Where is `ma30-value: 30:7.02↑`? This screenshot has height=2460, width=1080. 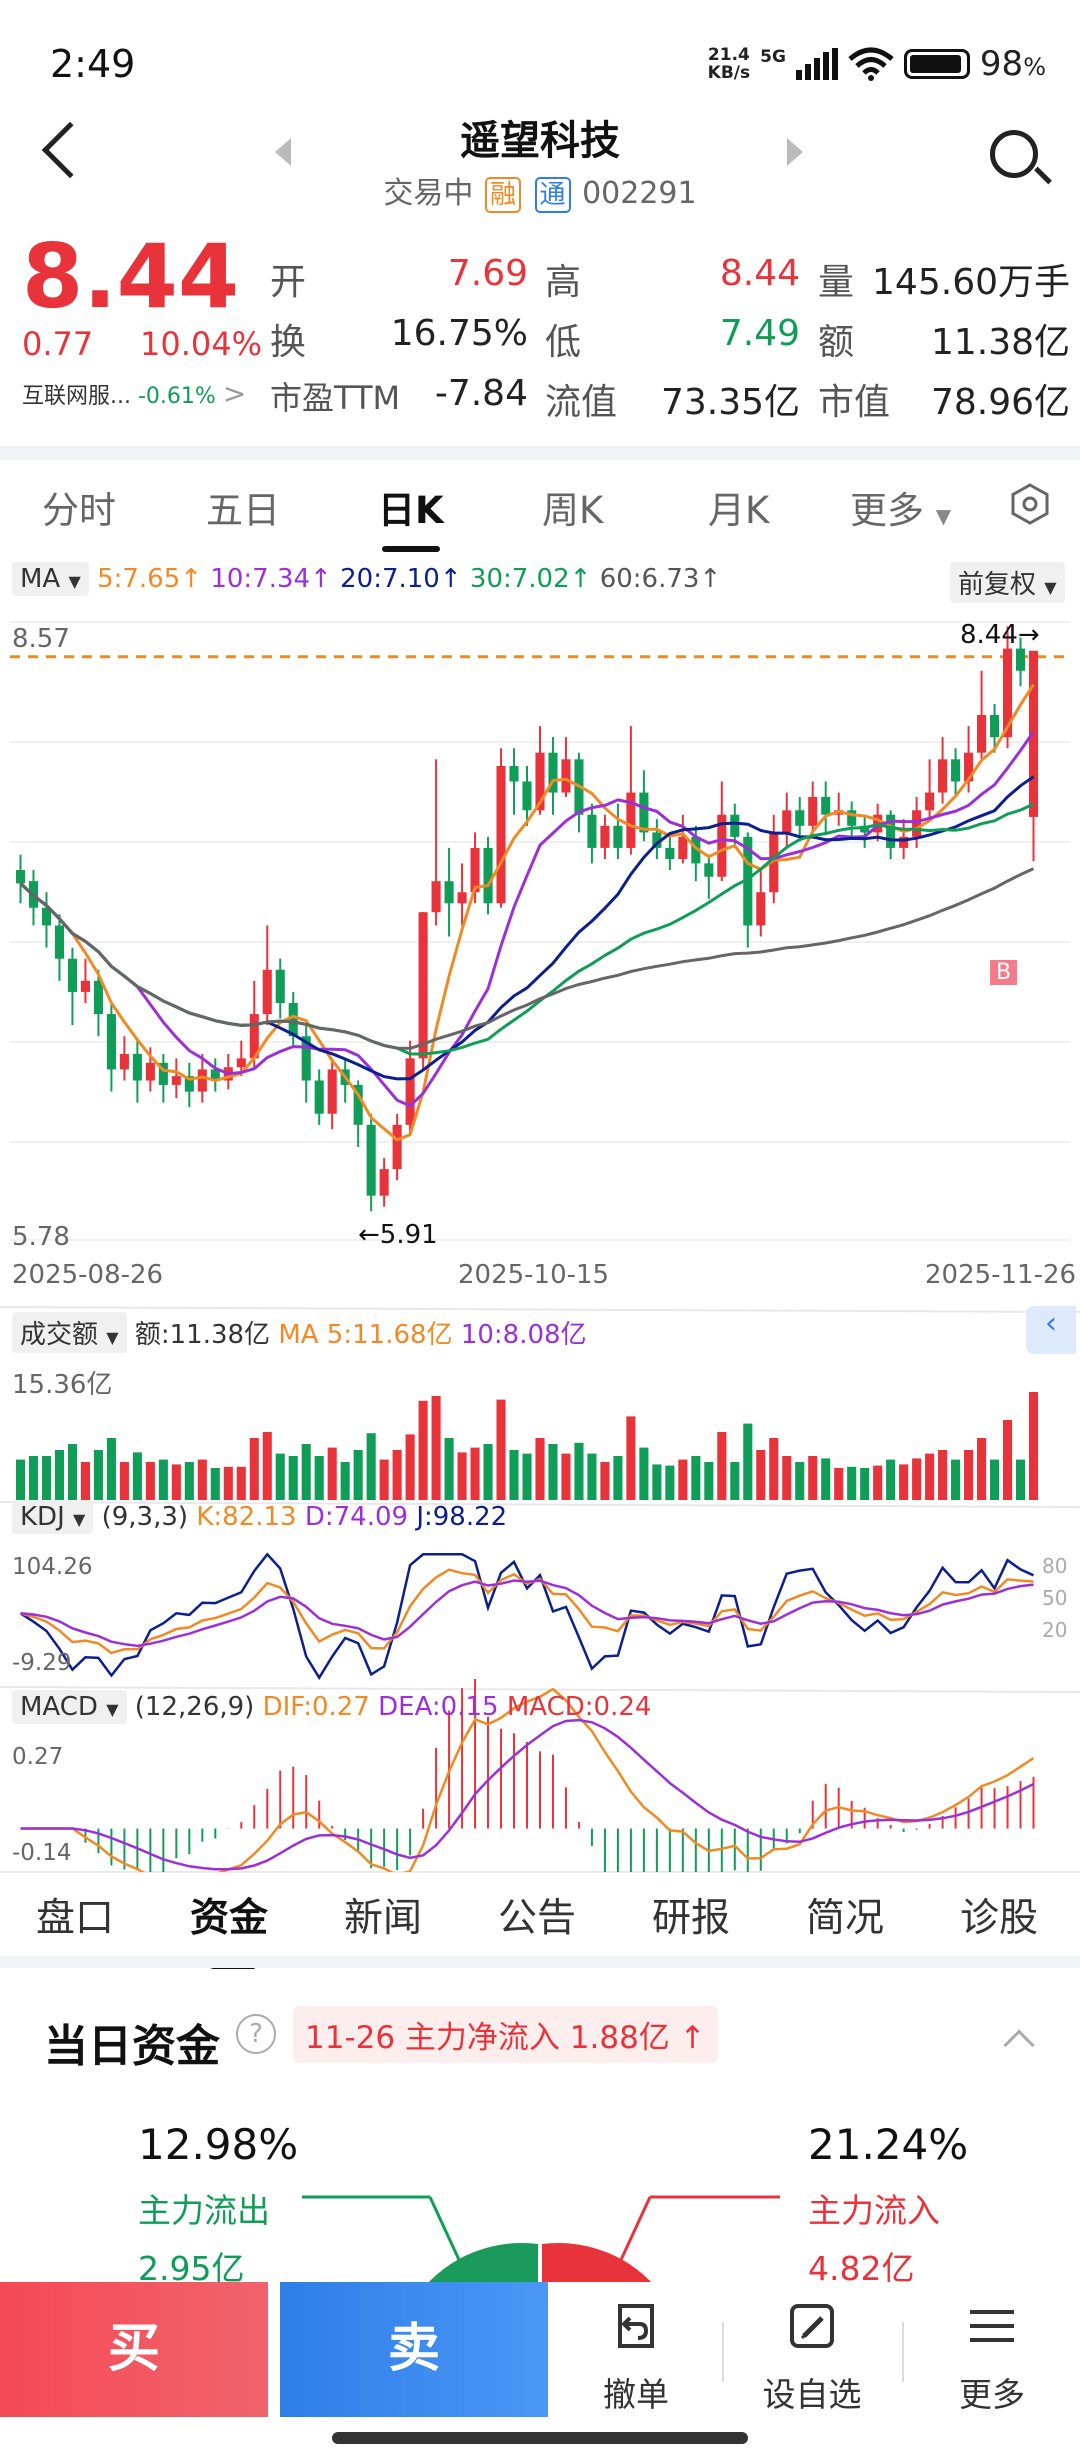
ma30-value: 30:7.02↑ is located at coordinates (530, 579).